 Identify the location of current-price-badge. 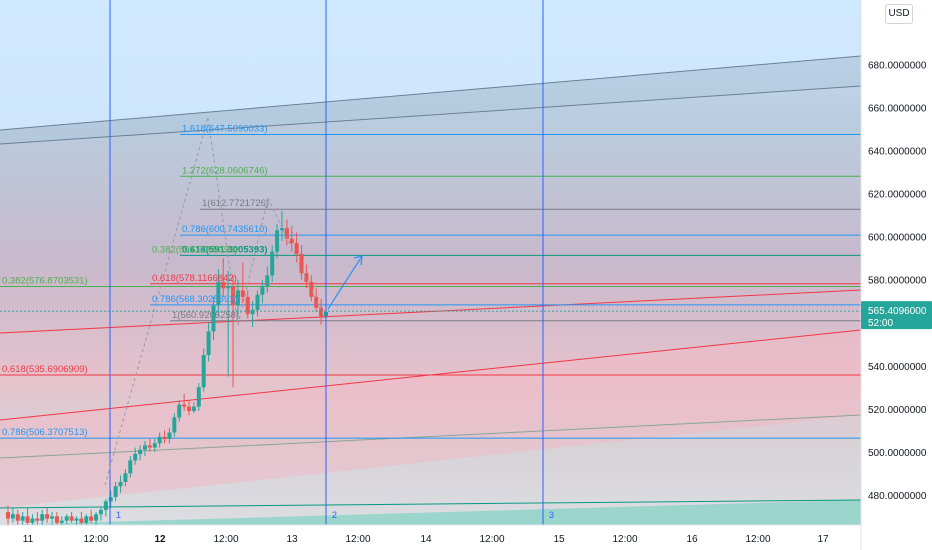
(896, 315).